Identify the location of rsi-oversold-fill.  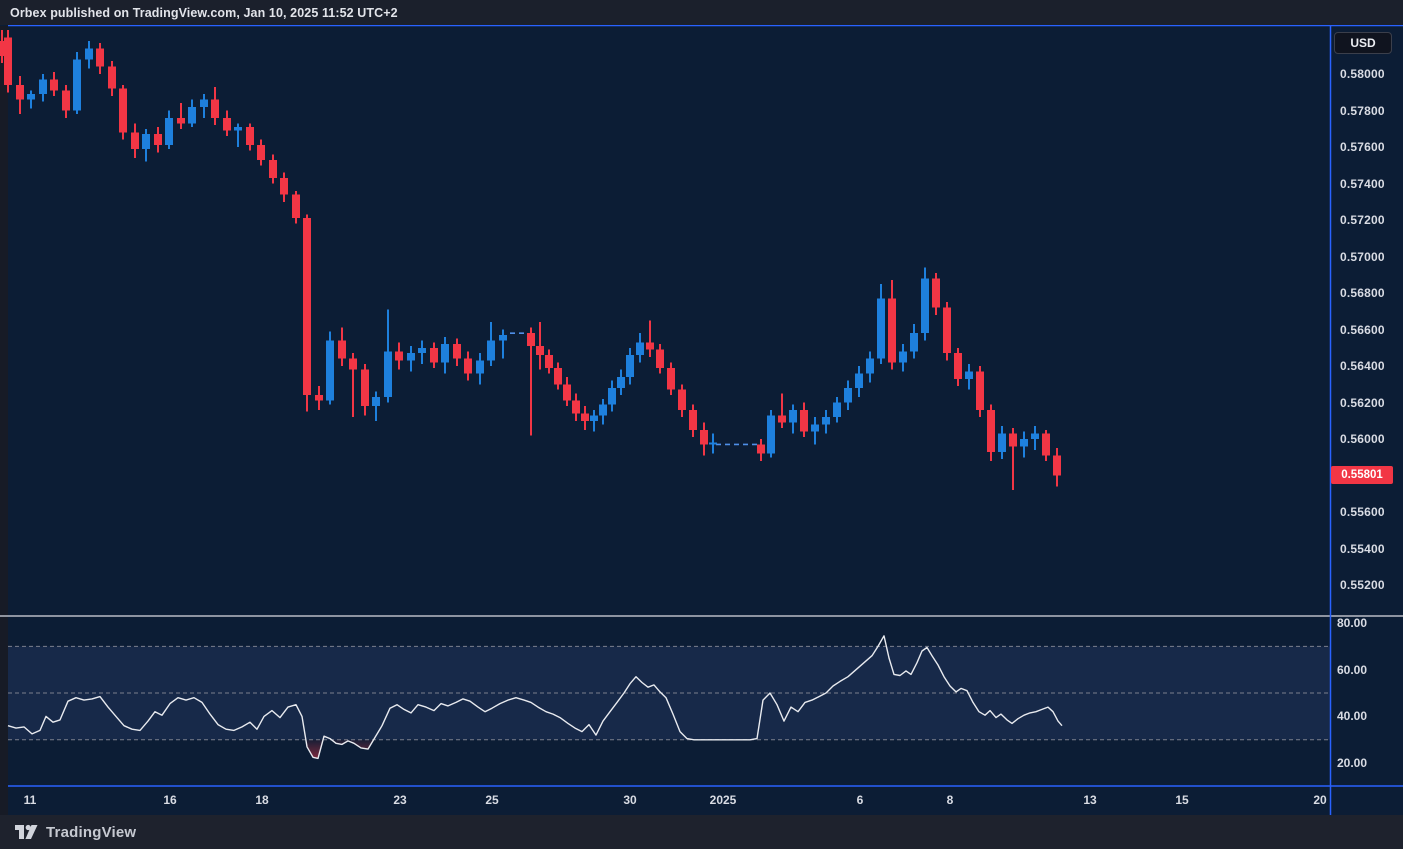
(352, 744).